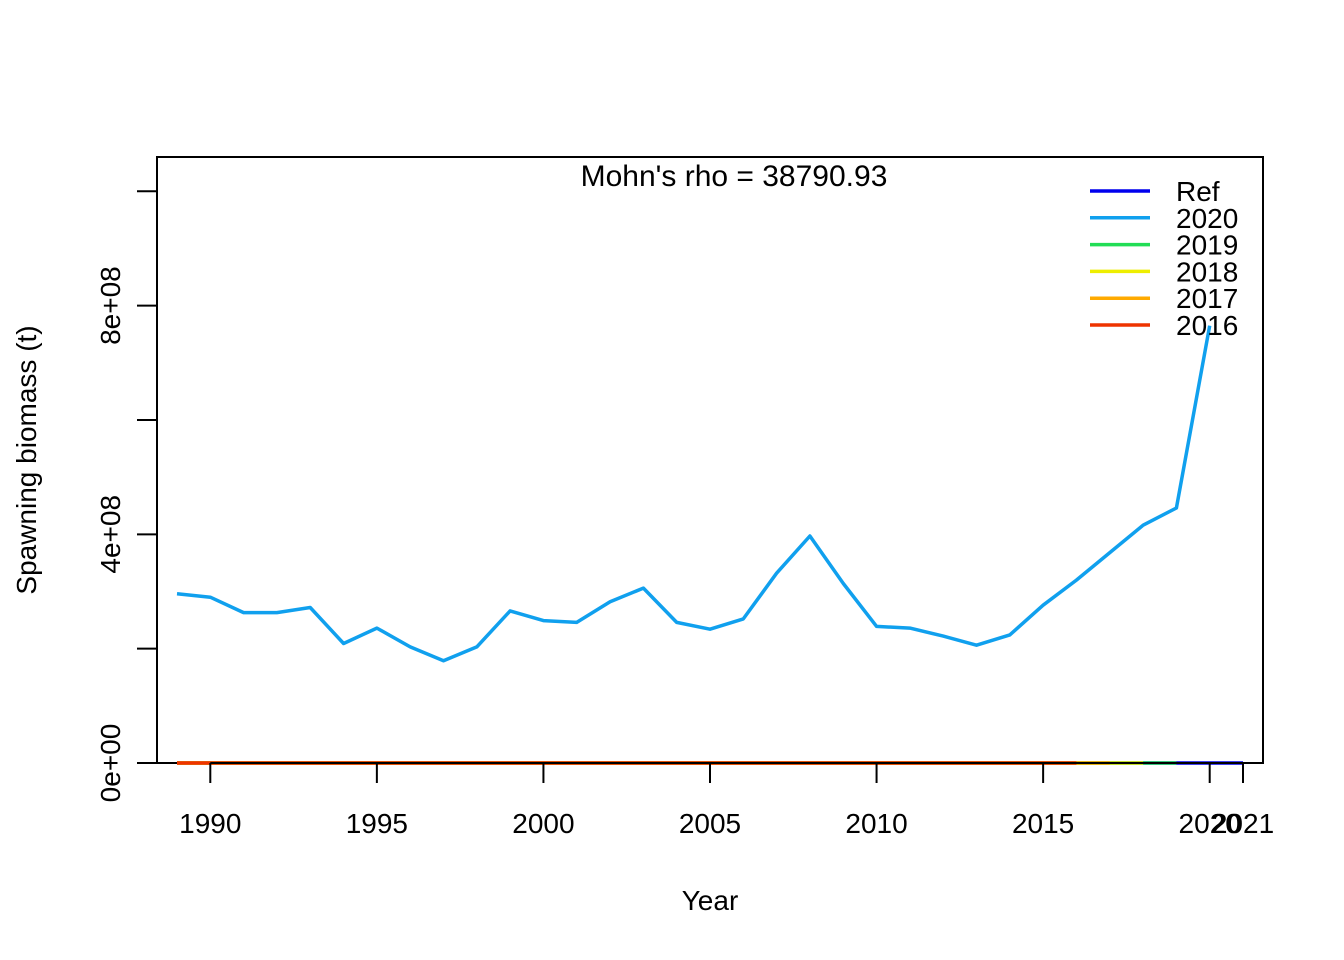 This screenshot has height=960, width=1344. Describe the element at coordinates (1207, 218) in the screenshot. I see `legend-label-2020: 2020` at that location.